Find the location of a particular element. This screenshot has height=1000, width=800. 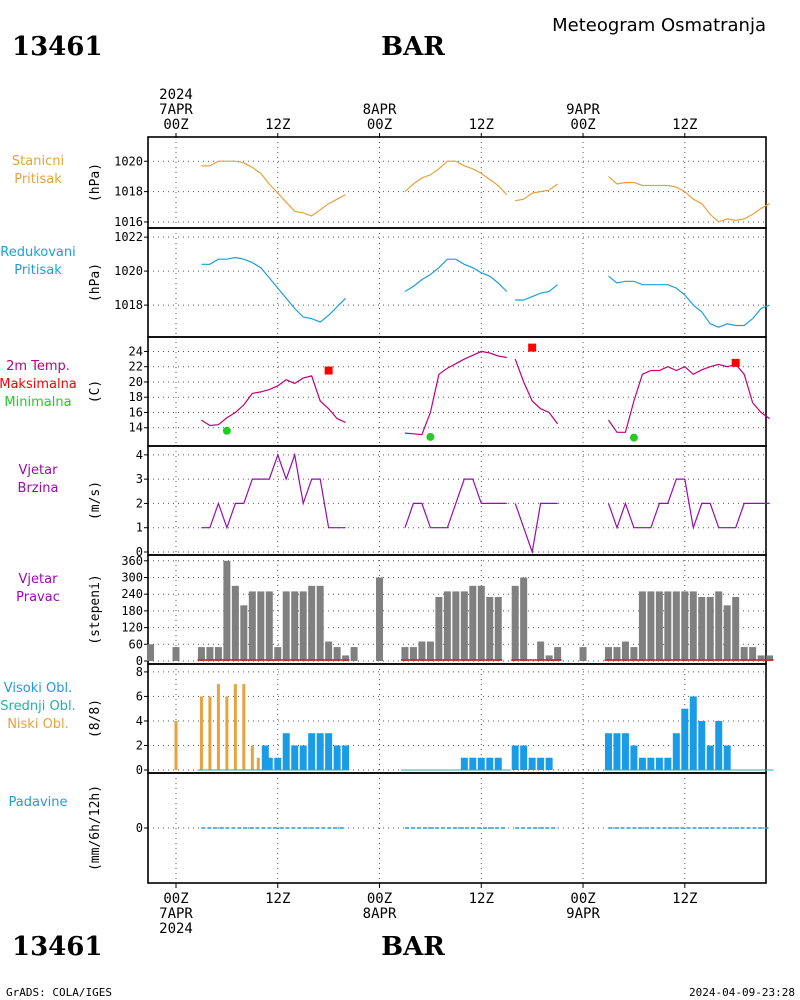

ytick-label: 20 is located at coordinates (136, 382).